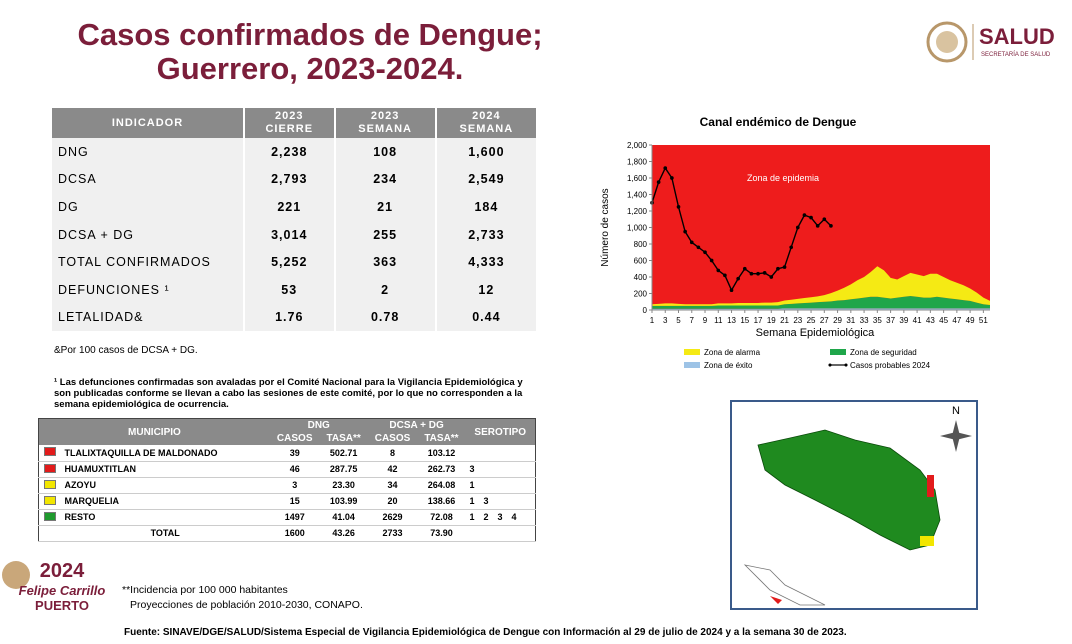 The width and height of the screenshot is (1072, 644). I want to click on legend-label: Casos probables 2024, so click(890, 365).